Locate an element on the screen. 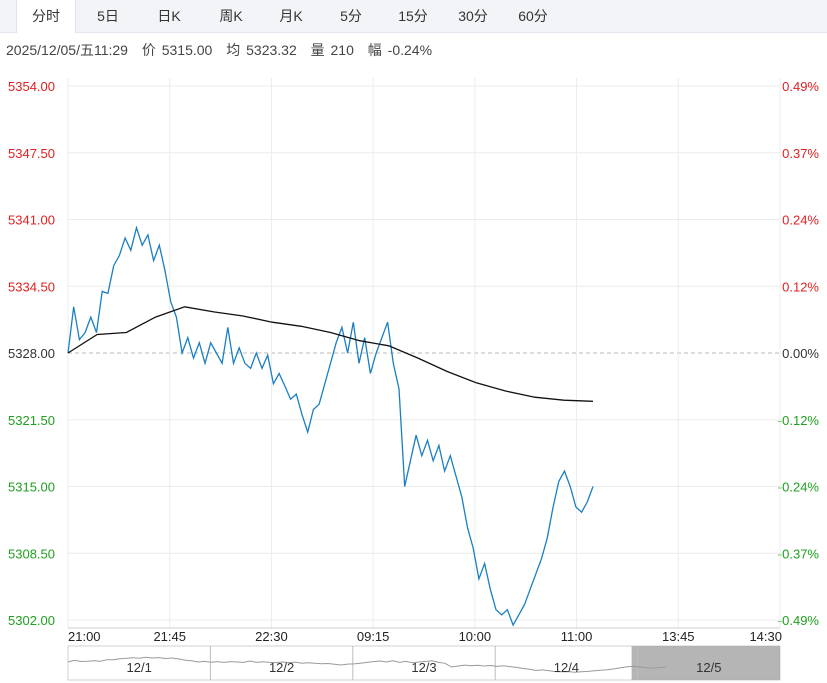 The image size is (827, 683). y-tick-label-right: -0.12% is located at coordinates (799, 420).